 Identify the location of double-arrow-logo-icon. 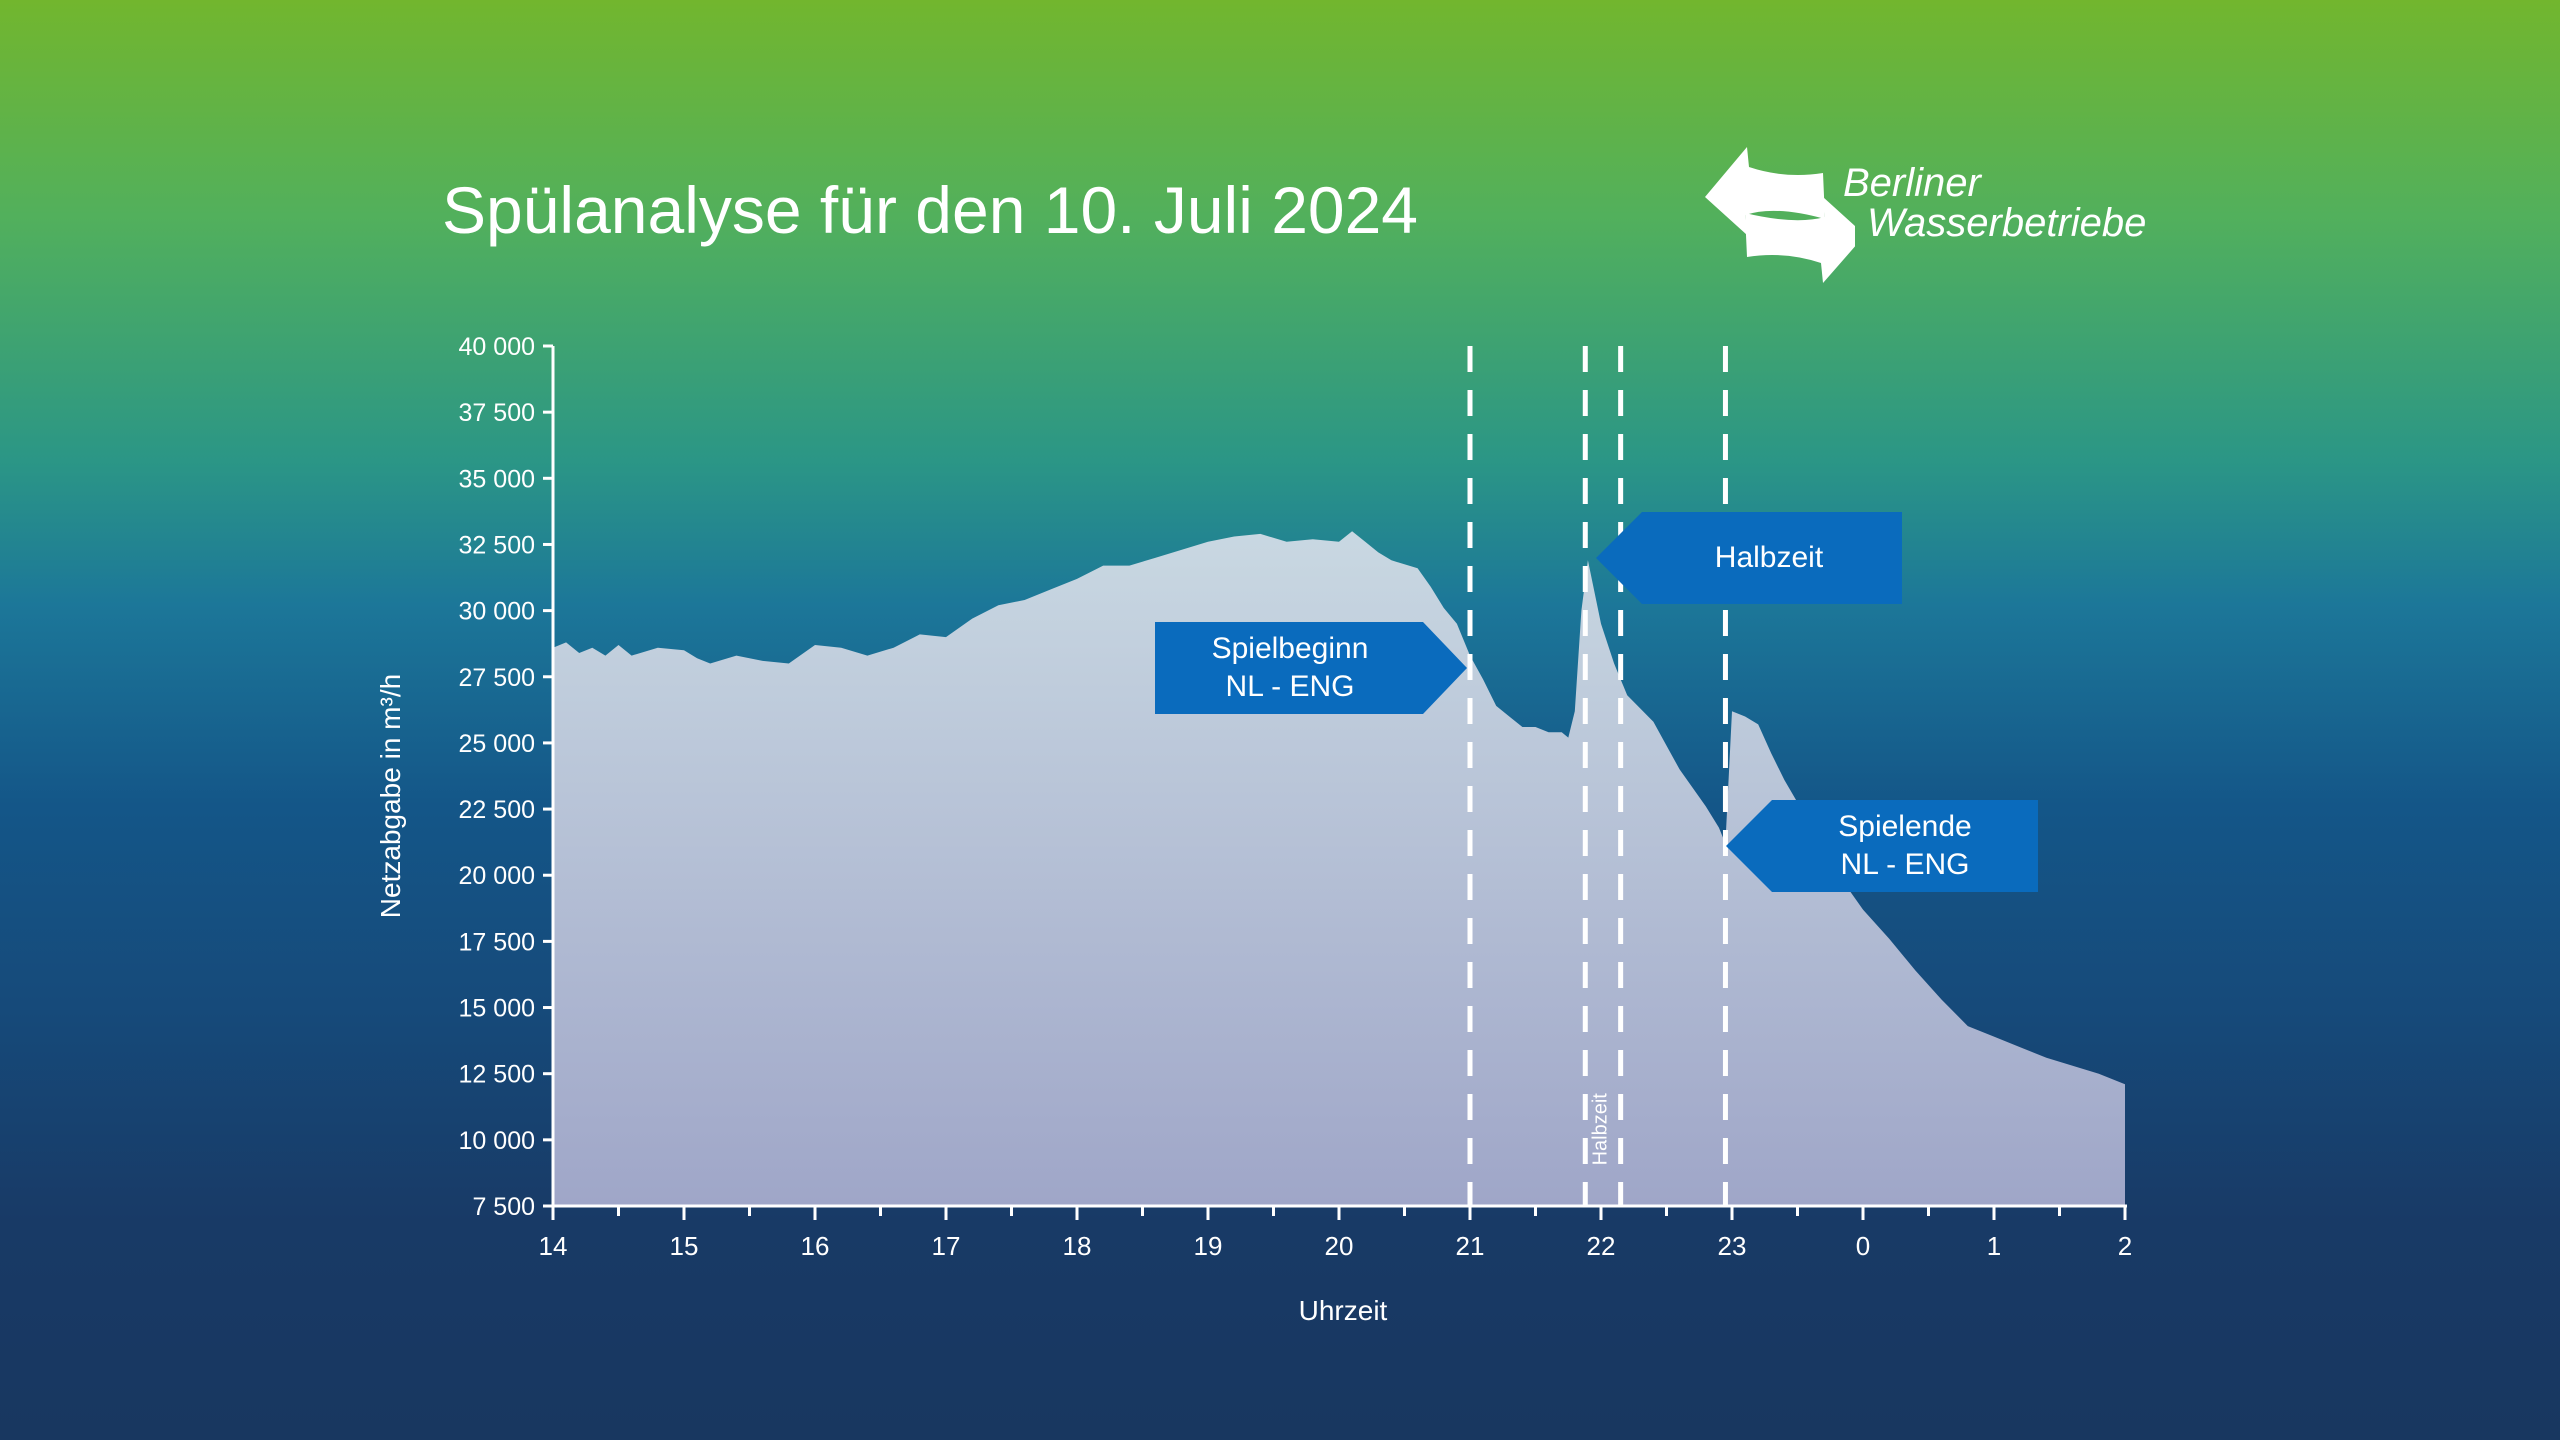
(1780, 215).